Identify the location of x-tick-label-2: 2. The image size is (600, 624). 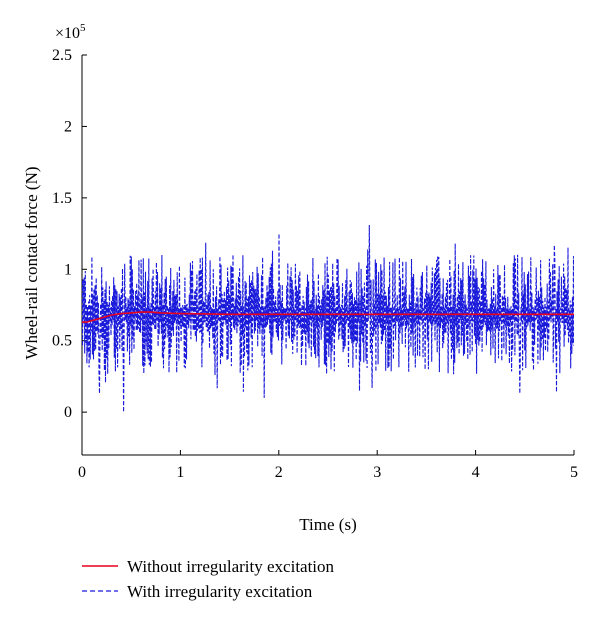
(279, 472).